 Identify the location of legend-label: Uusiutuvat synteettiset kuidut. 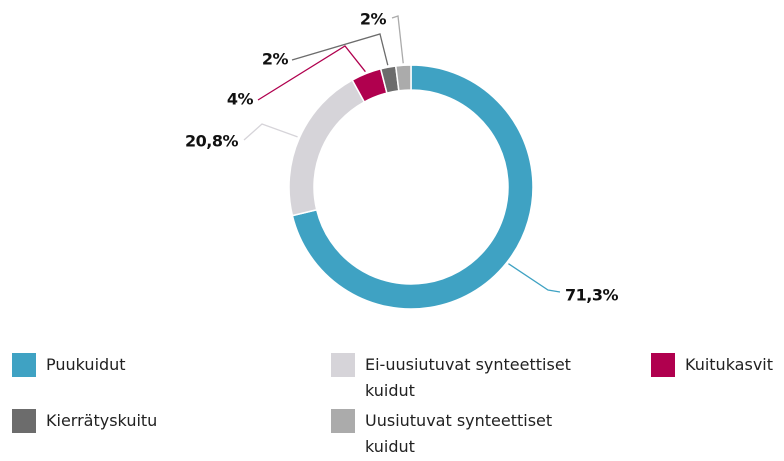
(459, 433).